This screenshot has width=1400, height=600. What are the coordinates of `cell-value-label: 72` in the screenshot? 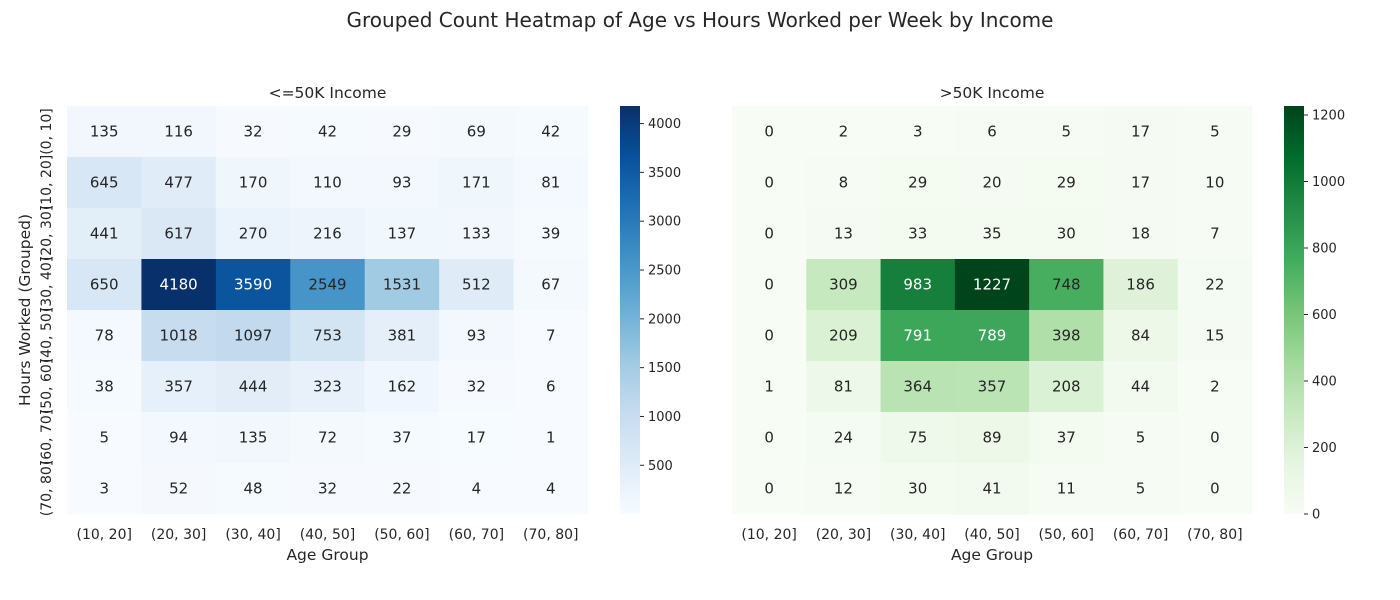 It's located at (327, 438).